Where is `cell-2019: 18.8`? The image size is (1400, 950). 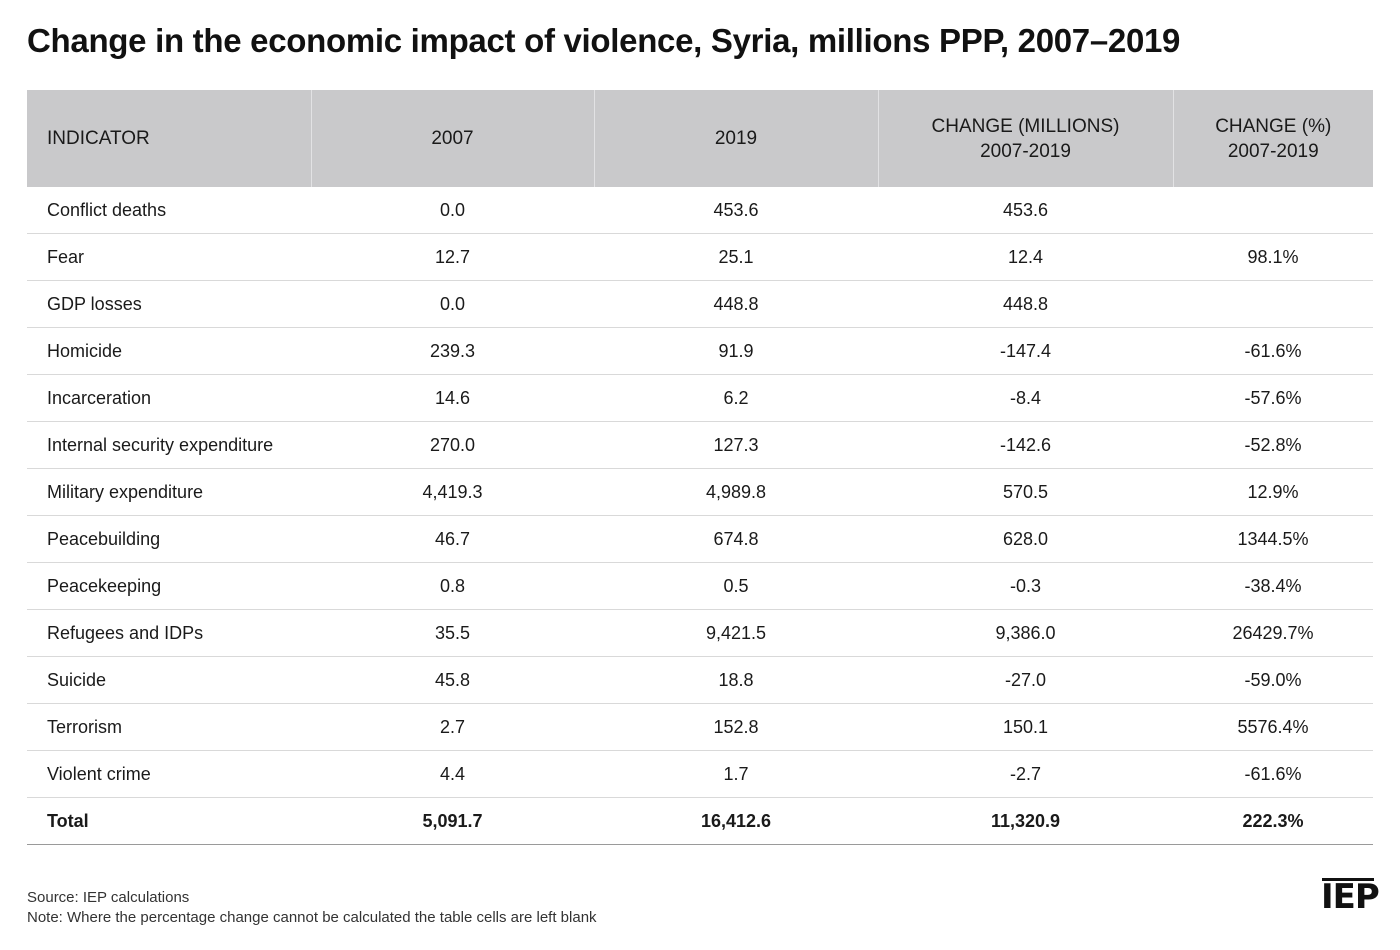 cell-2019: 18.8 is located at coordinates (736, 680).